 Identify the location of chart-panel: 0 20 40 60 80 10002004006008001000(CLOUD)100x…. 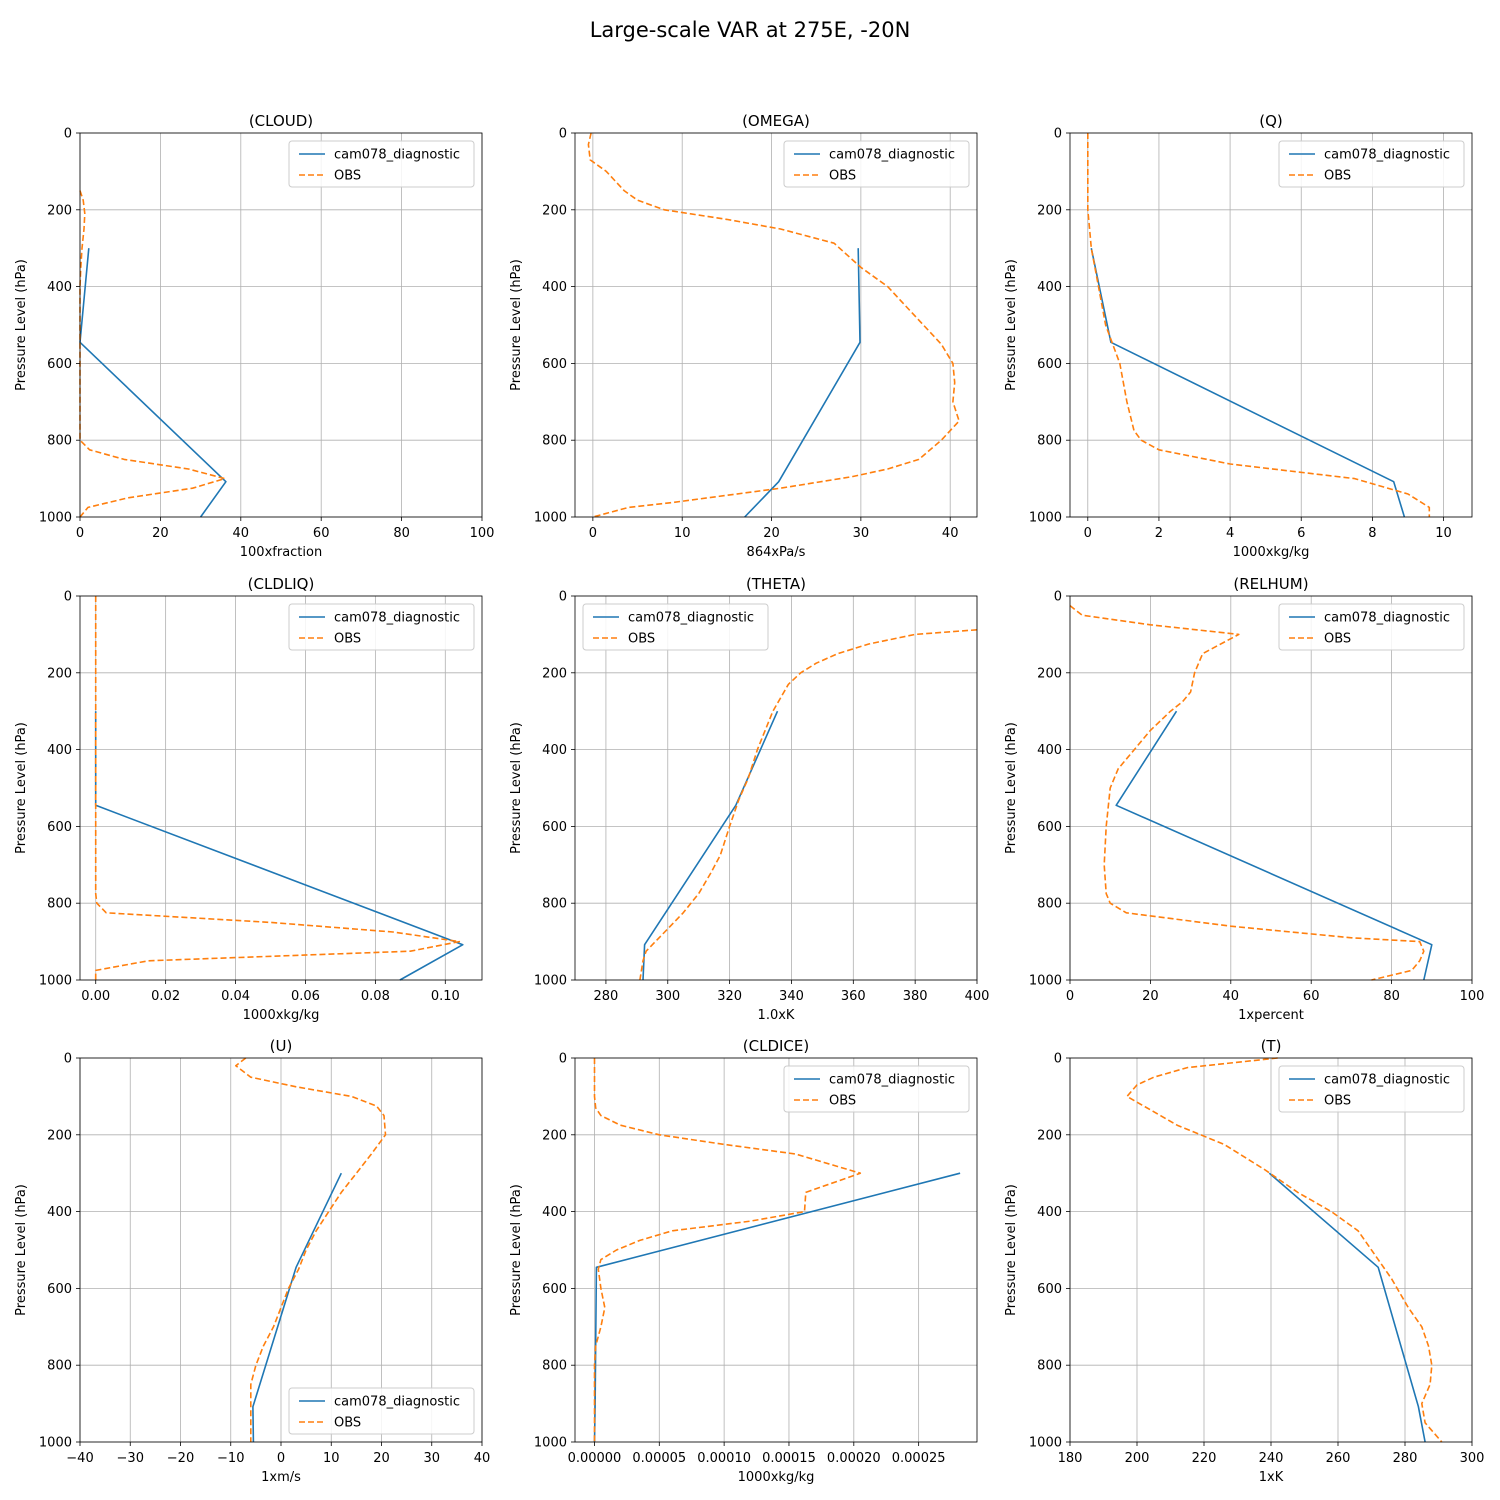
(254, 336).